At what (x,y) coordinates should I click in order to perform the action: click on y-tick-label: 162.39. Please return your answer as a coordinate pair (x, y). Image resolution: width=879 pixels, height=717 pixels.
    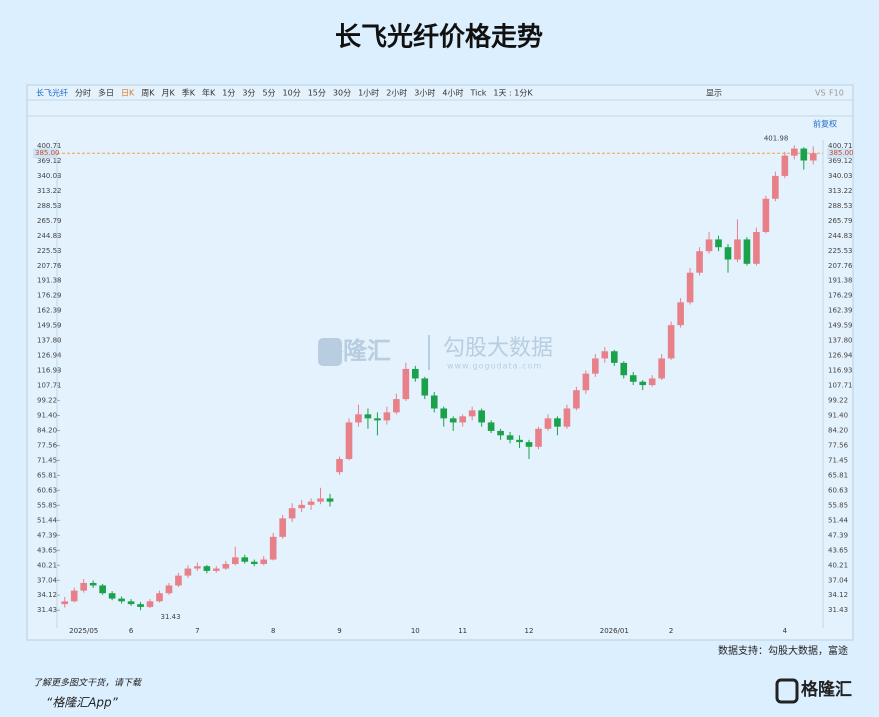
    Looking at the image, I should click on (840, 311).